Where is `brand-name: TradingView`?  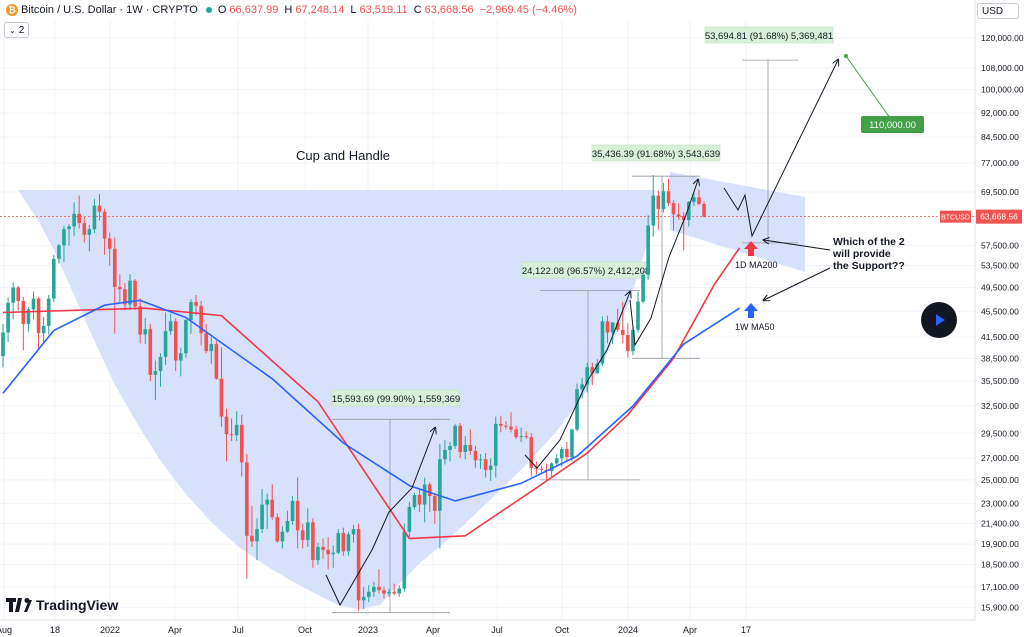
brand-name: TradingView is located at coordinates (77, 605).